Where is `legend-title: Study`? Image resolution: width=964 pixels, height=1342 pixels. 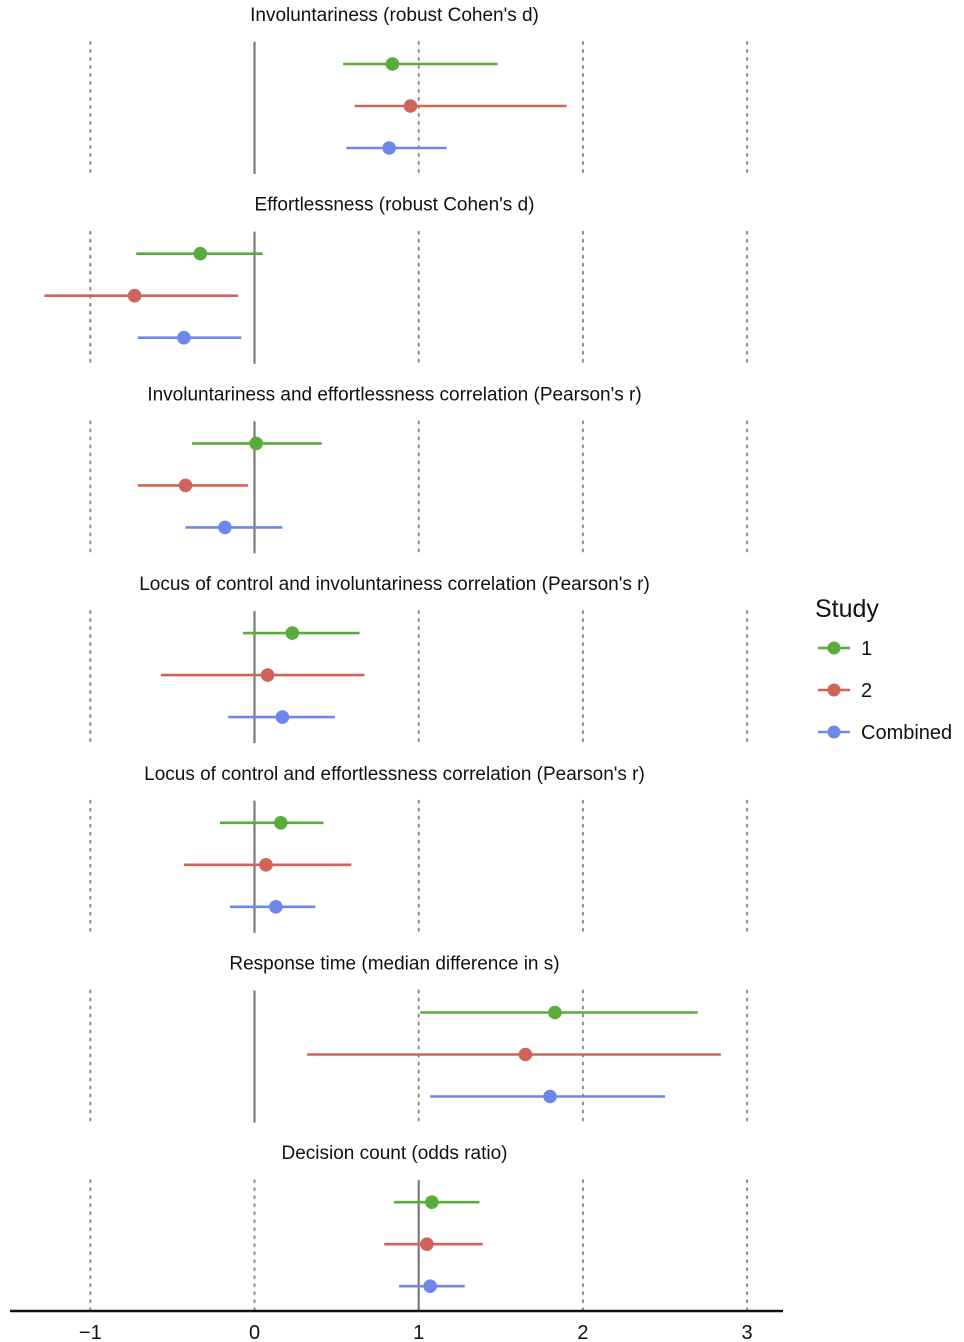
legend-title: Study is located at coordinates (847, 609).